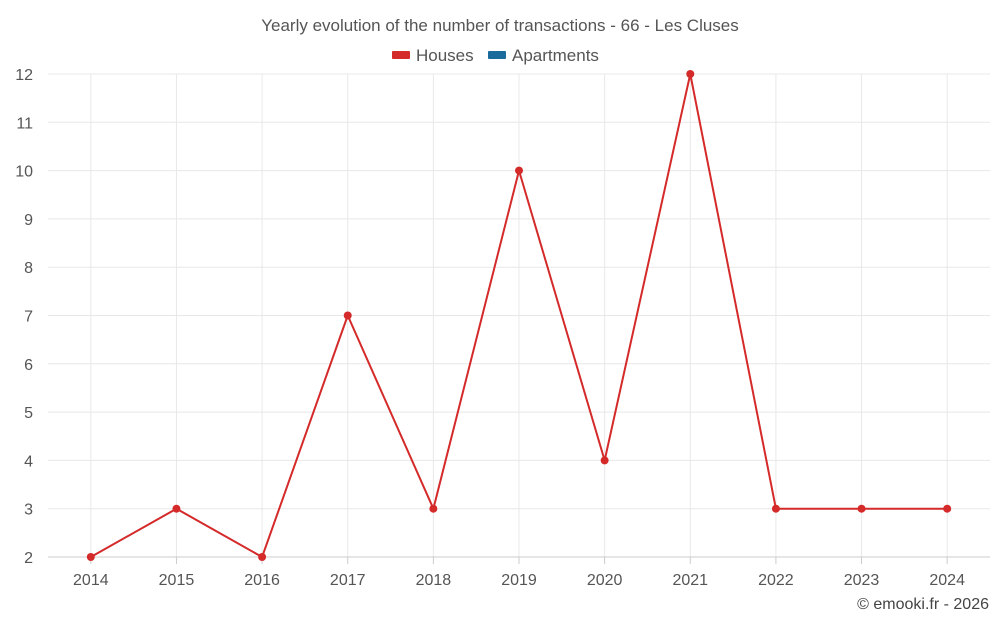 This screenshot has width=1000, height=625. Describe the element at coordinates (923, 604) in the screenshot. I see `credit-text: © emooki.fr - 2026` at that location.